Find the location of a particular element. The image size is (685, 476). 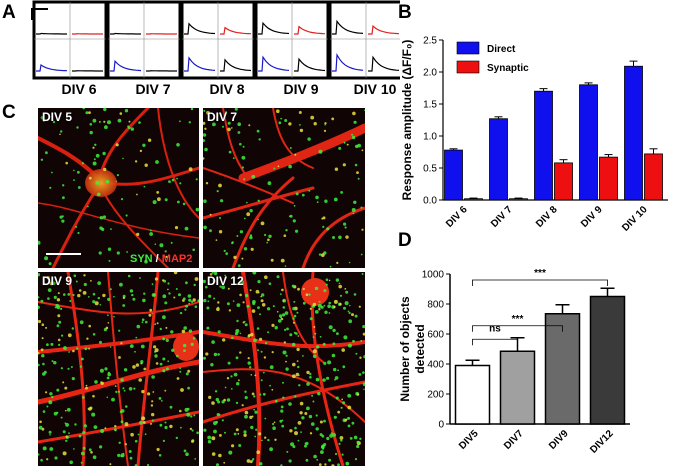

y-tick-label: 800 is located at coordinates (435, 305).